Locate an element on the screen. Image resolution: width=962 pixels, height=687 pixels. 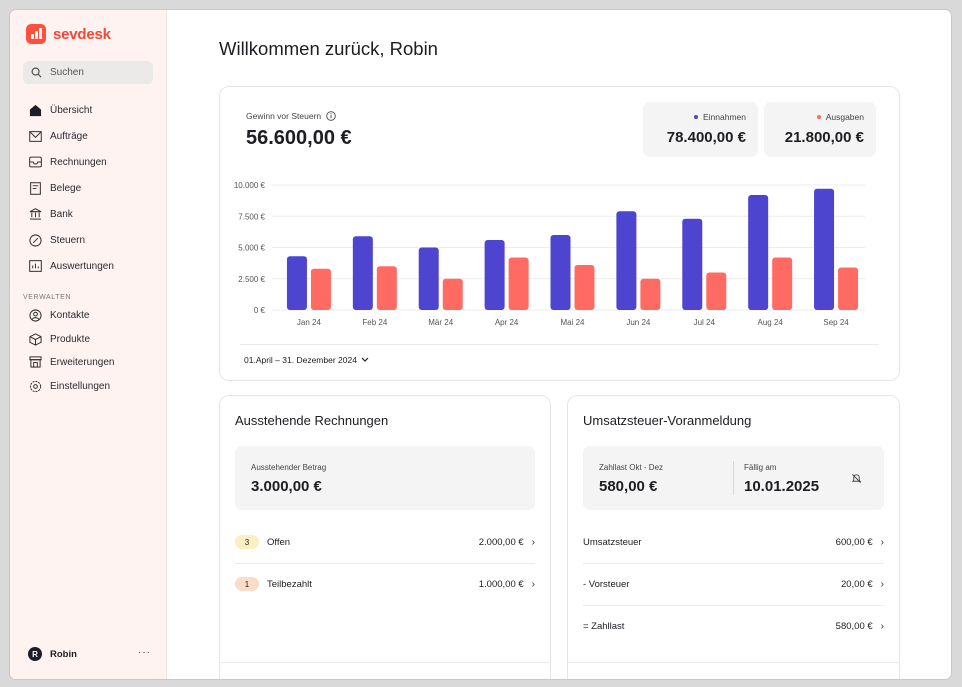
x-tick-label: Sep 24 is located at coordinates (836, 322).